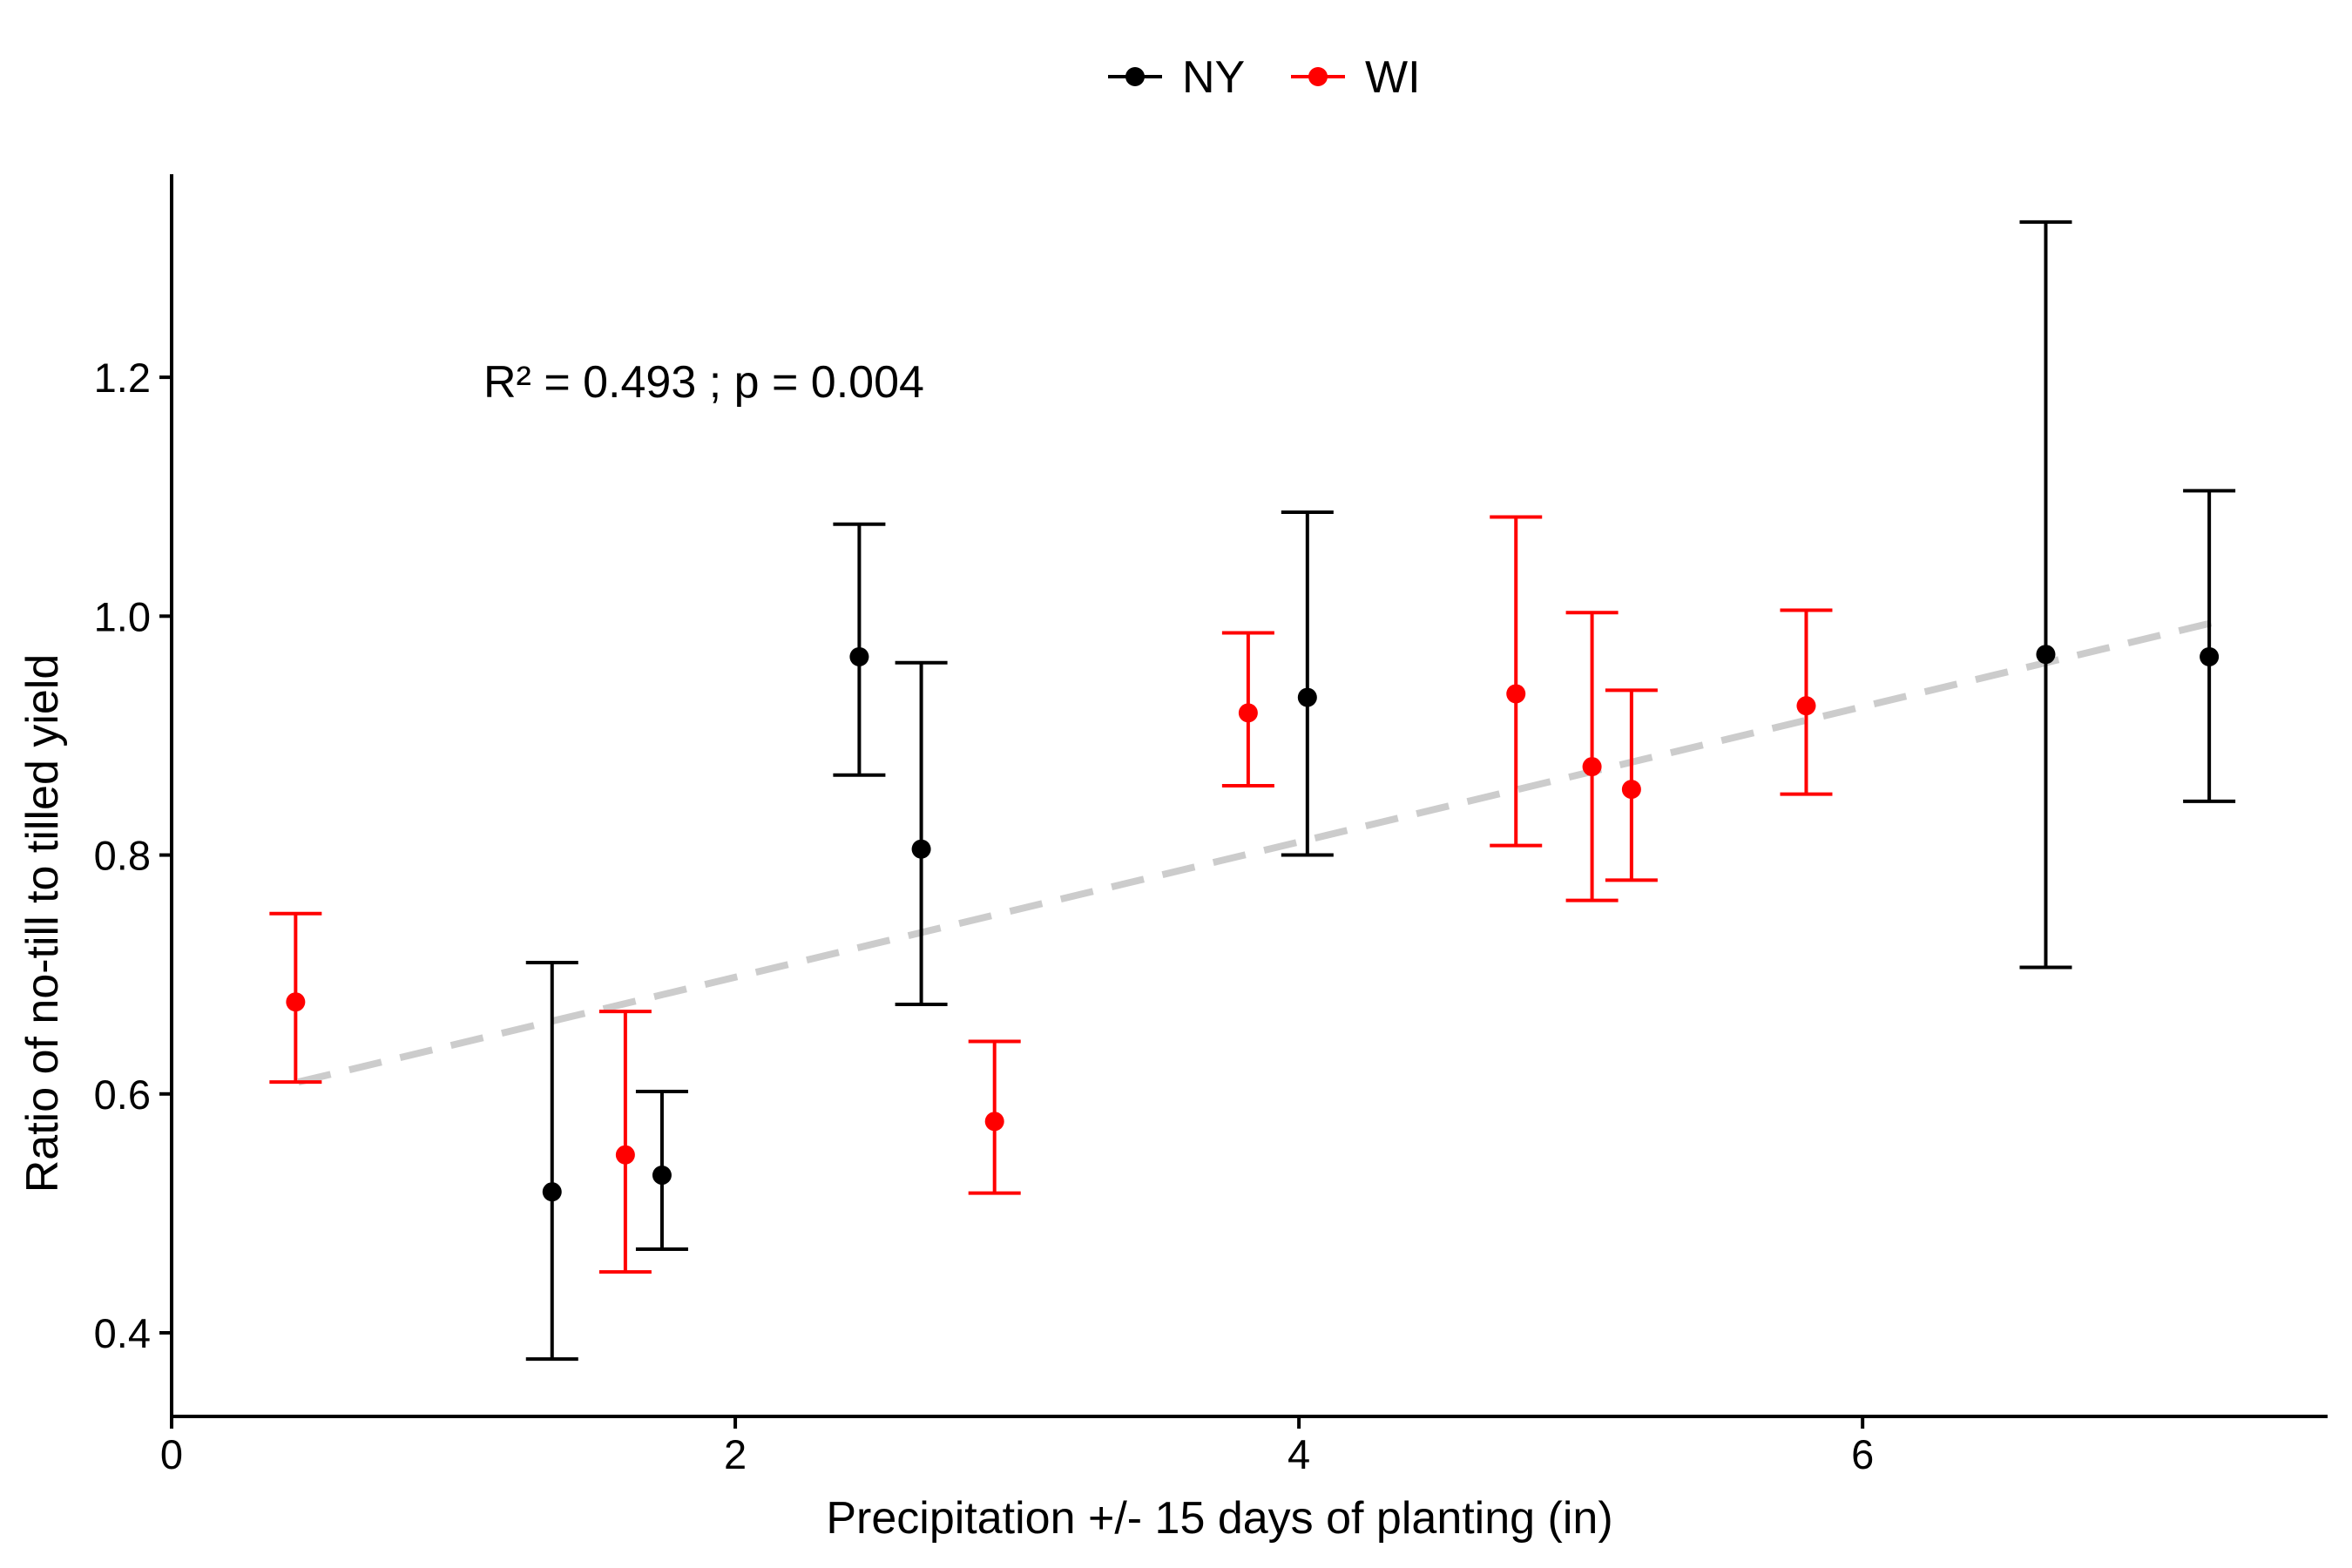 The height and width of the screenshot is (1568, 2352). Describe the element at coordinates (122, 1094) in the screenshot. I see `y-tick-label: 0.6` at that location.